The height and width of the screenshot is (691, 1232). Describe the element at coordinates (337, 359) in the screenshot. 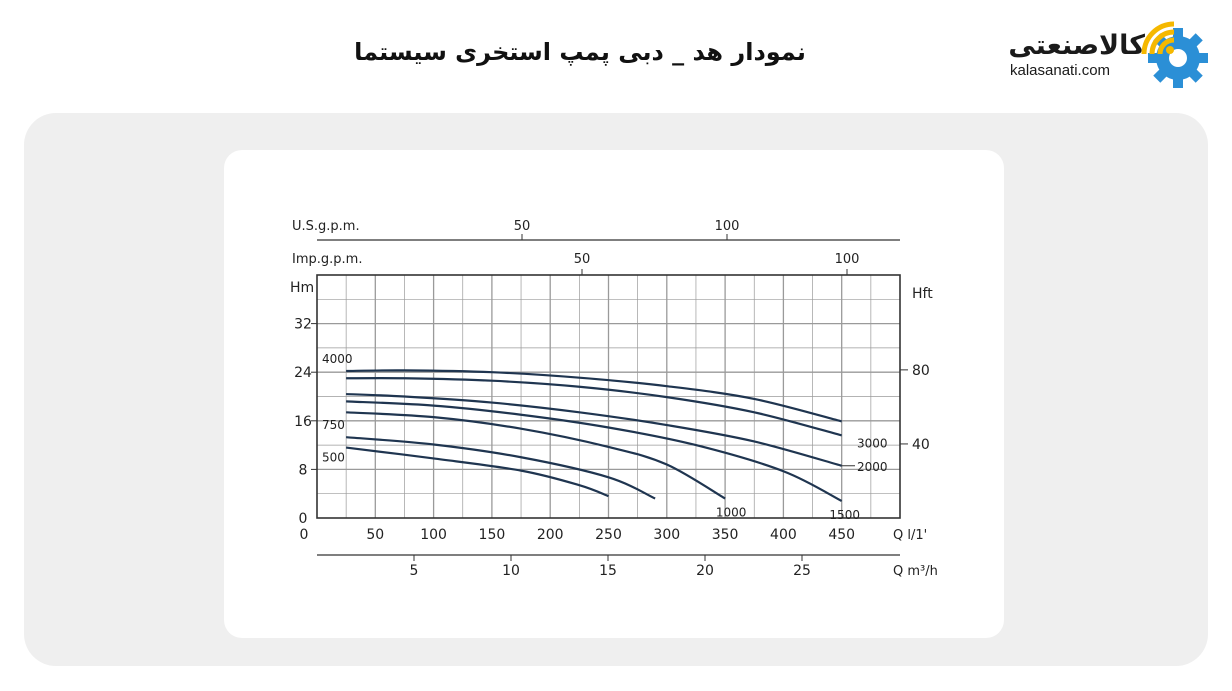

I see `series-label-4000: 4000` at that location.